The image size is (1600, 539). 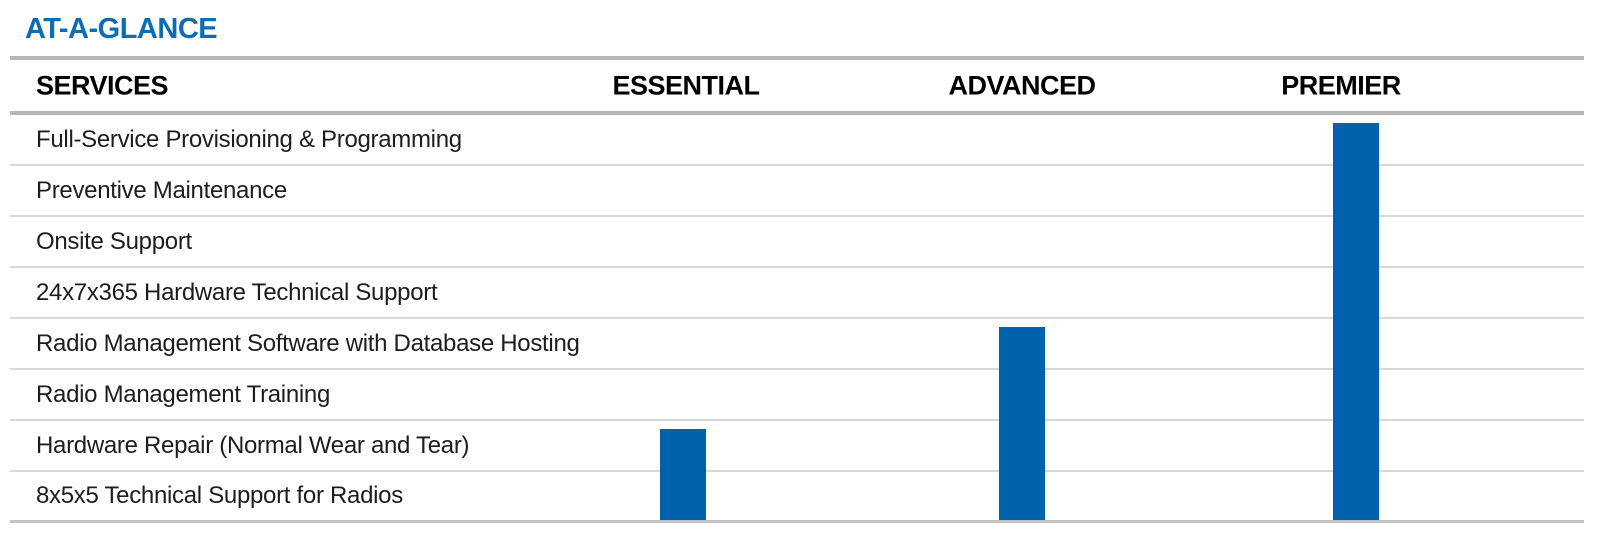 I want to click on column-header-essential: ESSENTIAL, so click(x=686, y=85).